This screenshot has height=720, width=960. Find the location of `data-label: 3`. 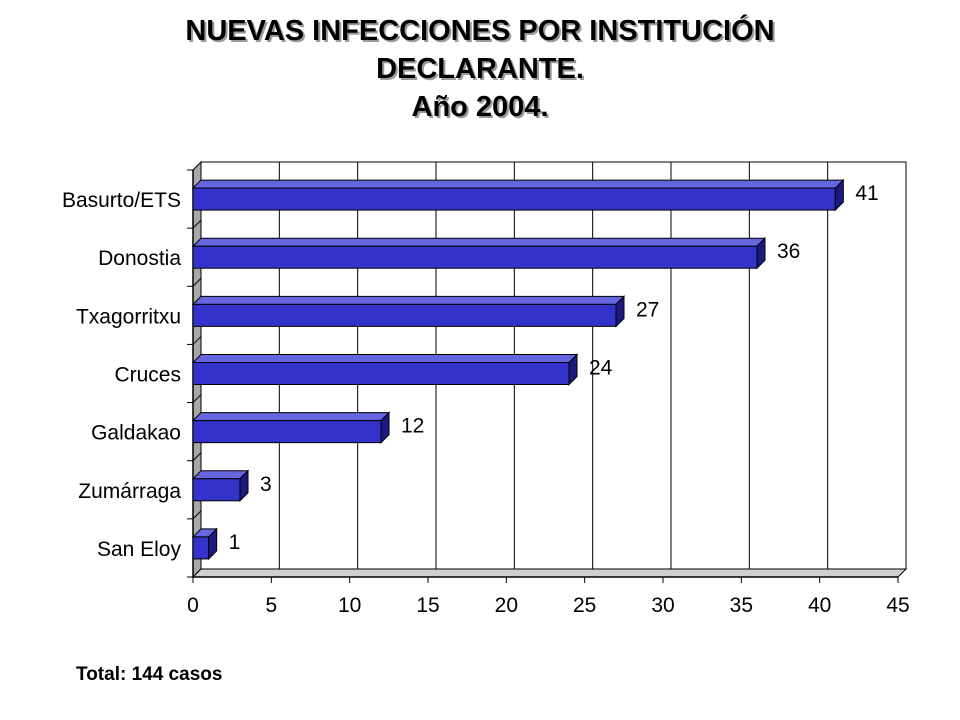

data-label: 3 is located at coordinates (266, 484).